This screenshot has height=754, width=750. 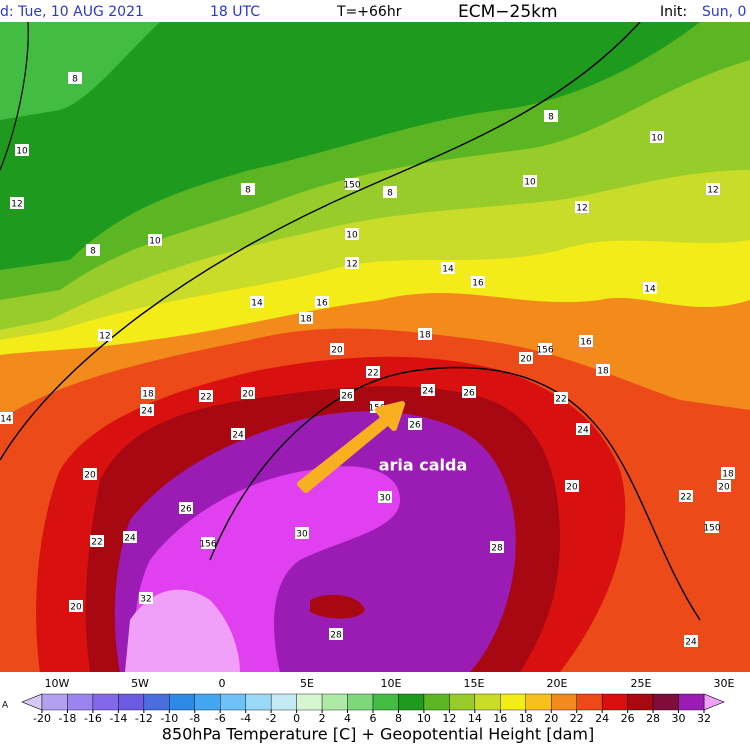 What do you see at coordinates (475, 718) in the screenshot?
I see `colorbar-tick-label: 14` at bounding box center [475, 718].